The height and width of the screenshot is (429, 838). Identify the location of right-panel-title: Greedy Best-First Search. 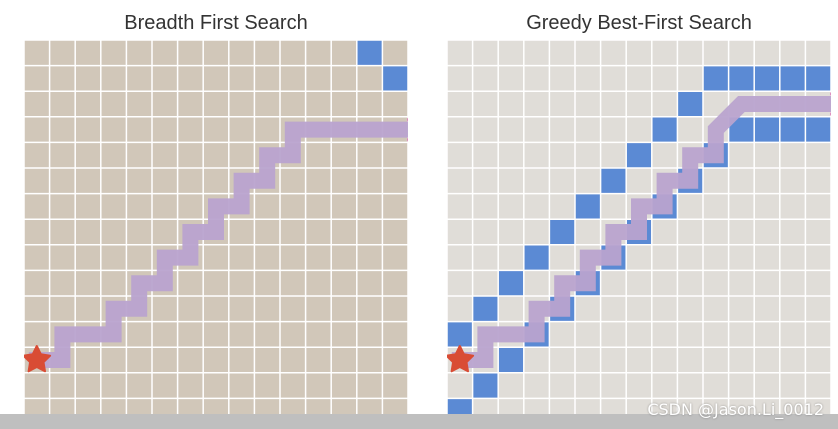
(639, 23).